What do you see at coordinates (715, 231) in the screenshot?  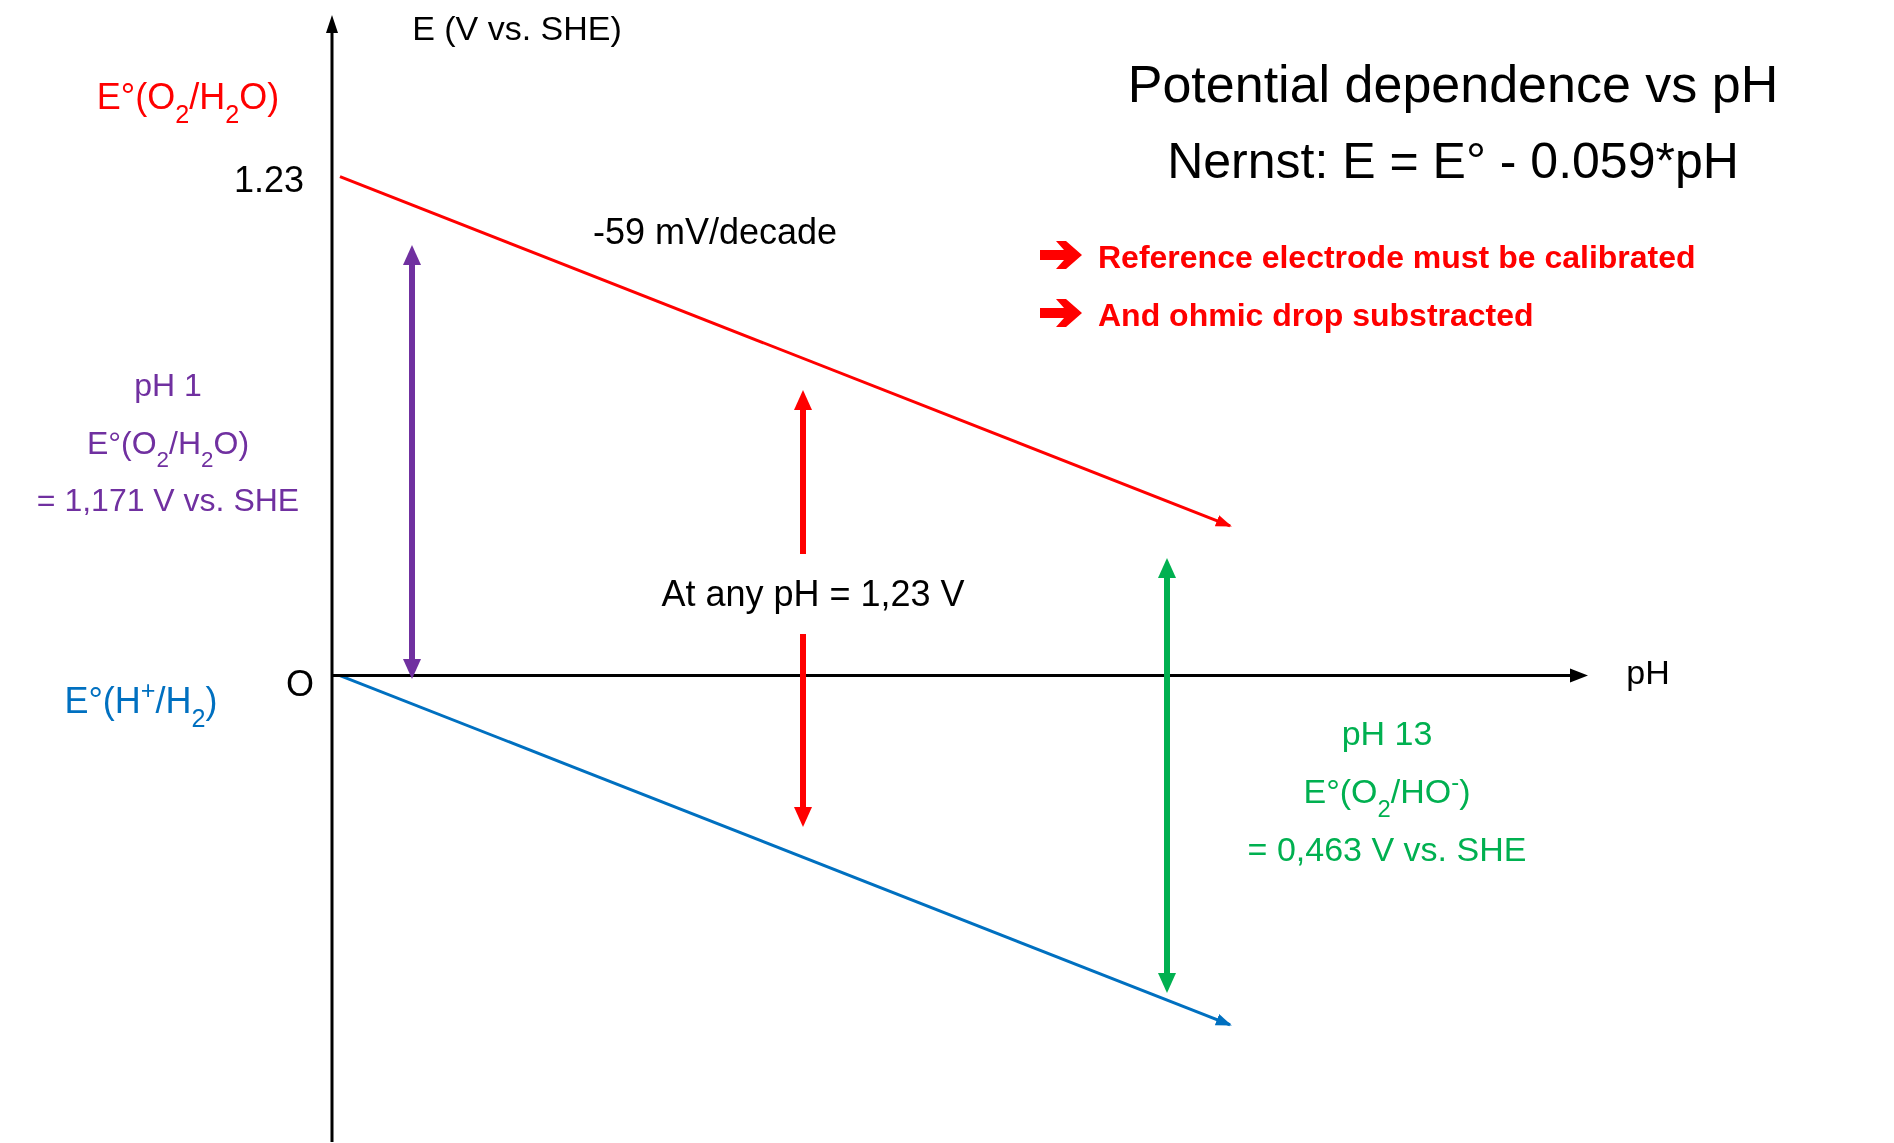 I see `annotation: -59 mV/decade` at bounding box center [715, 231].